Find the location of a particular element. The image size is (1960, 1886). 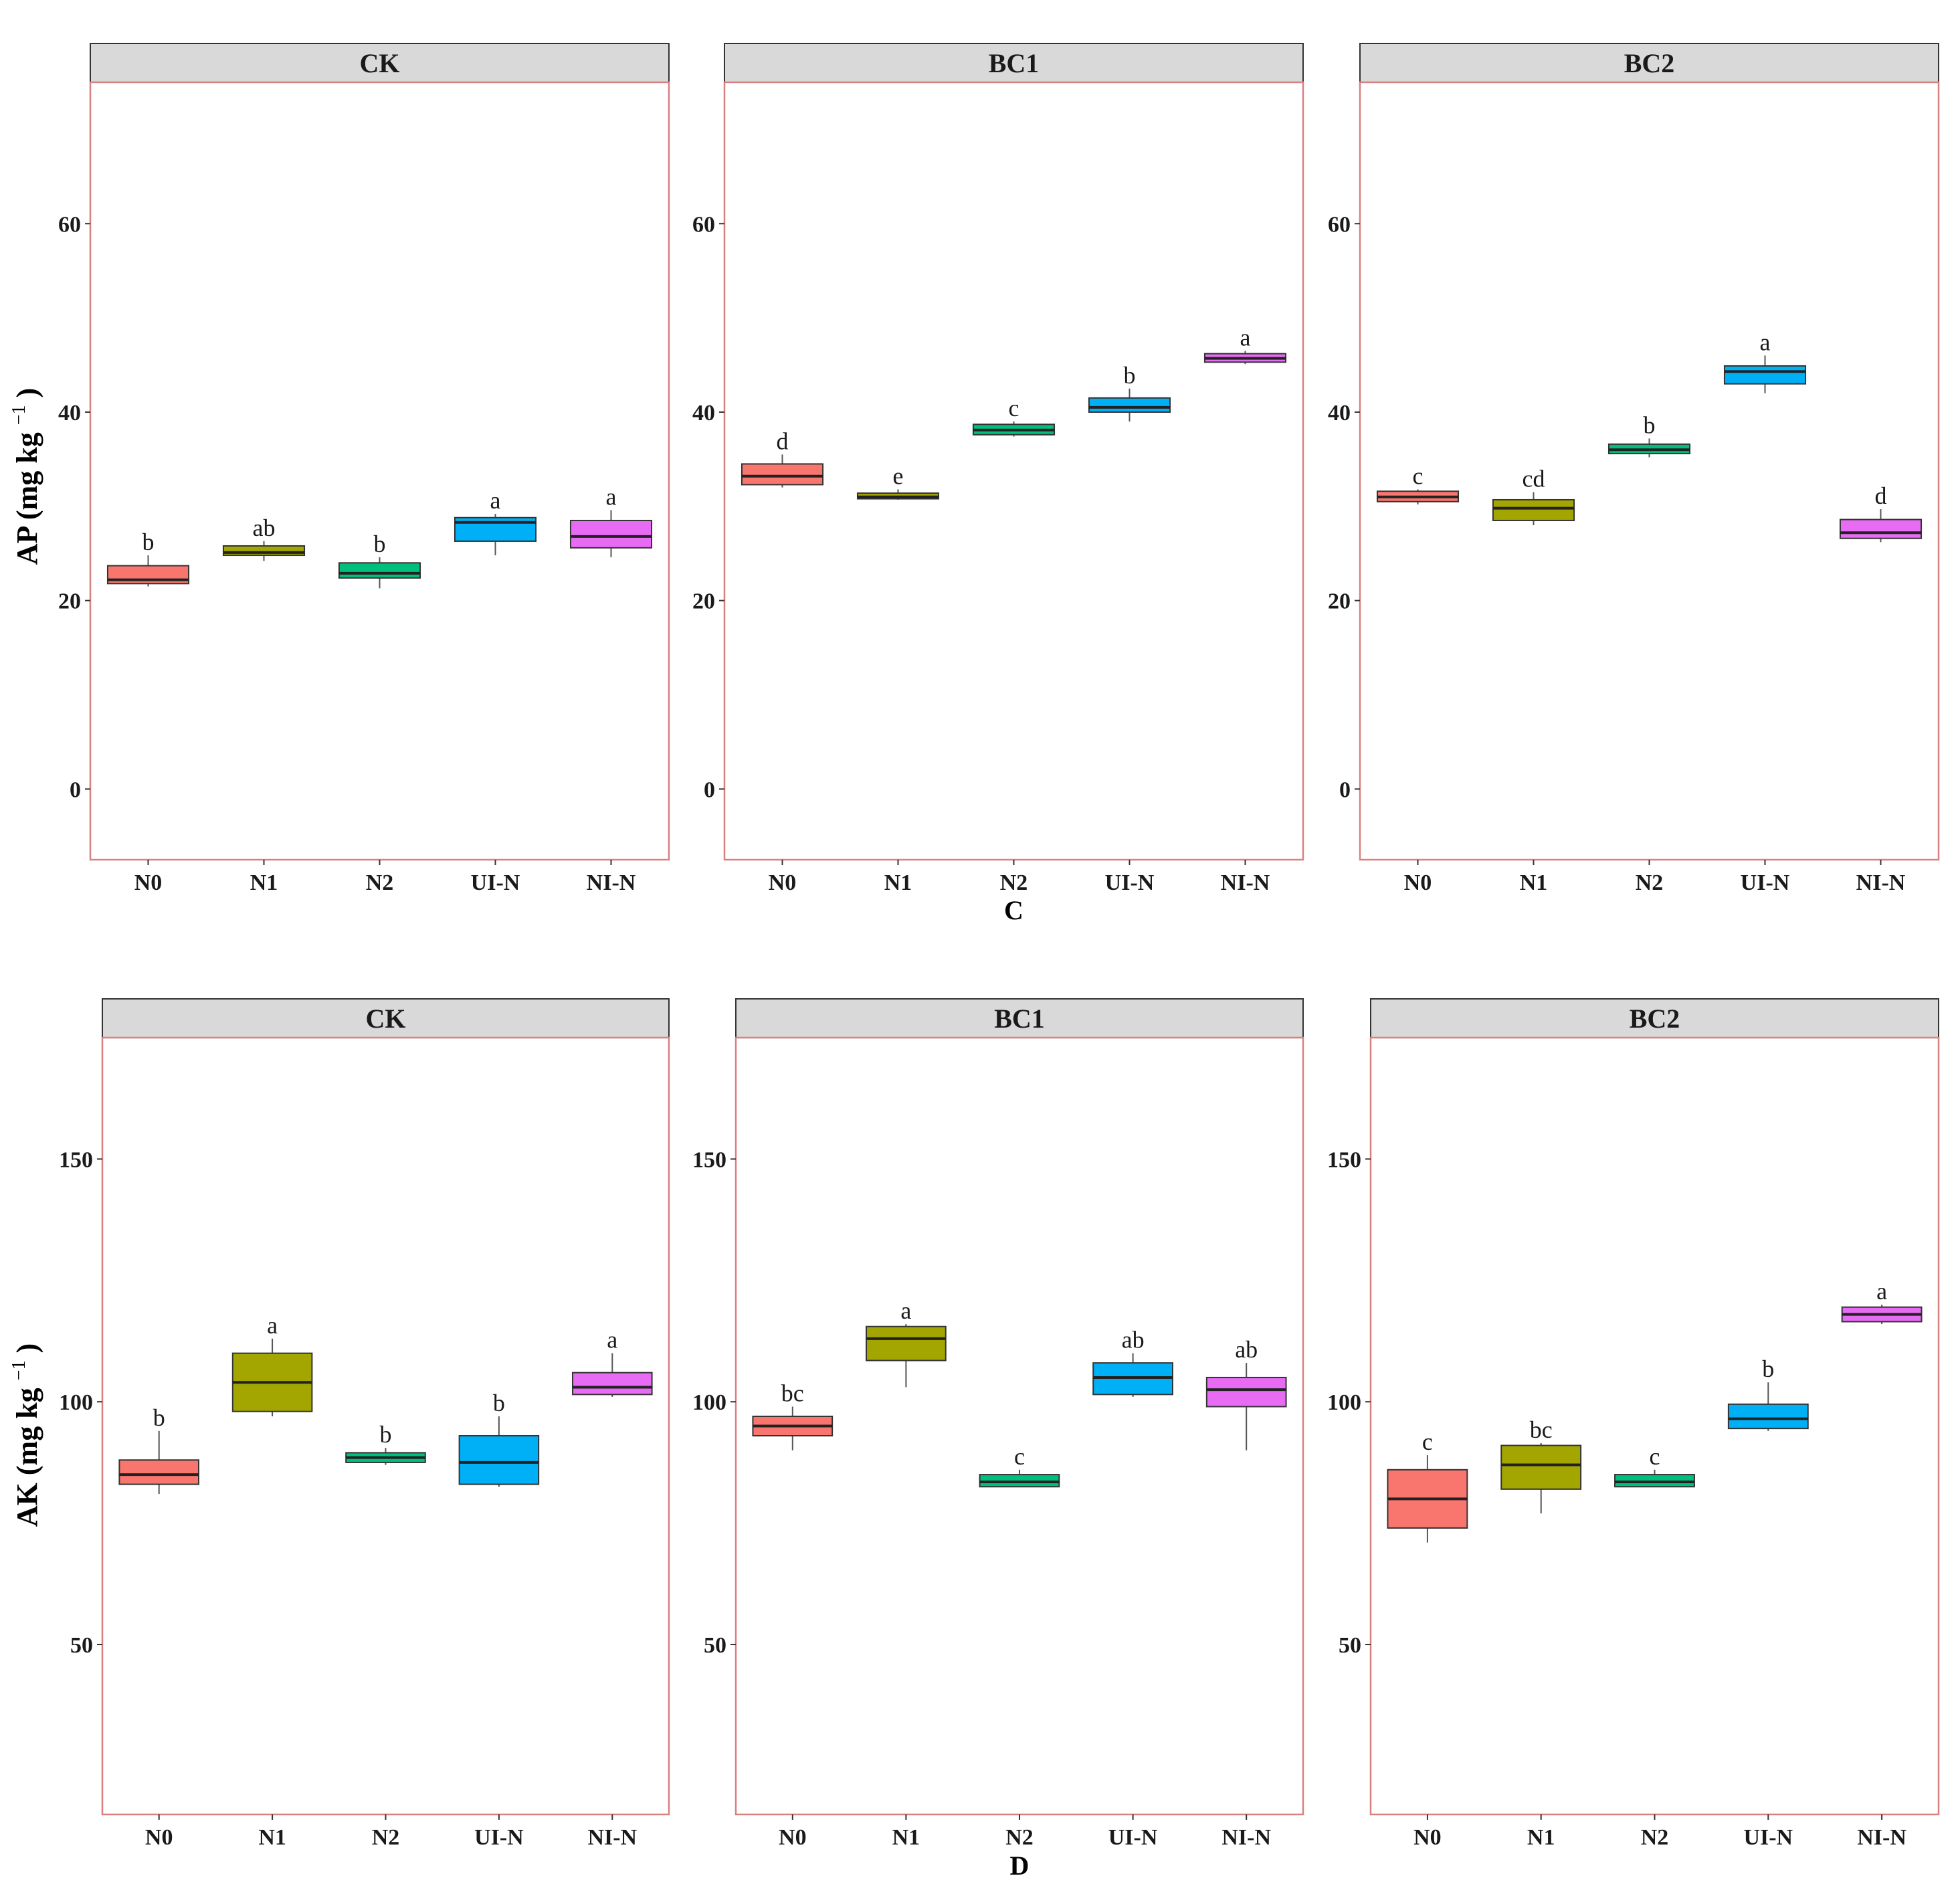

box-n1: bc is located at coordinates (1541, 1465).